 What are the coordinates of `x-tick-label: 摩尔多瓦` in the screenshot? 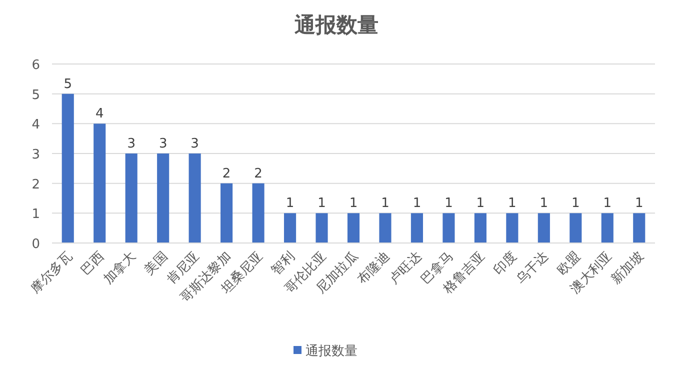 It's located at (52, 273).